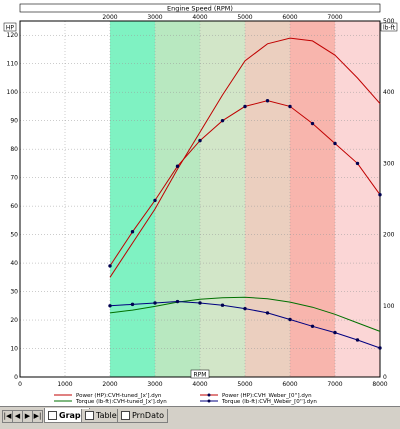 The height and width of the screenshot is (429, 400). Describe the element at coordinates (289, 17) in the screenshot. I see `top-axis-tick-label: 6000` at that location.